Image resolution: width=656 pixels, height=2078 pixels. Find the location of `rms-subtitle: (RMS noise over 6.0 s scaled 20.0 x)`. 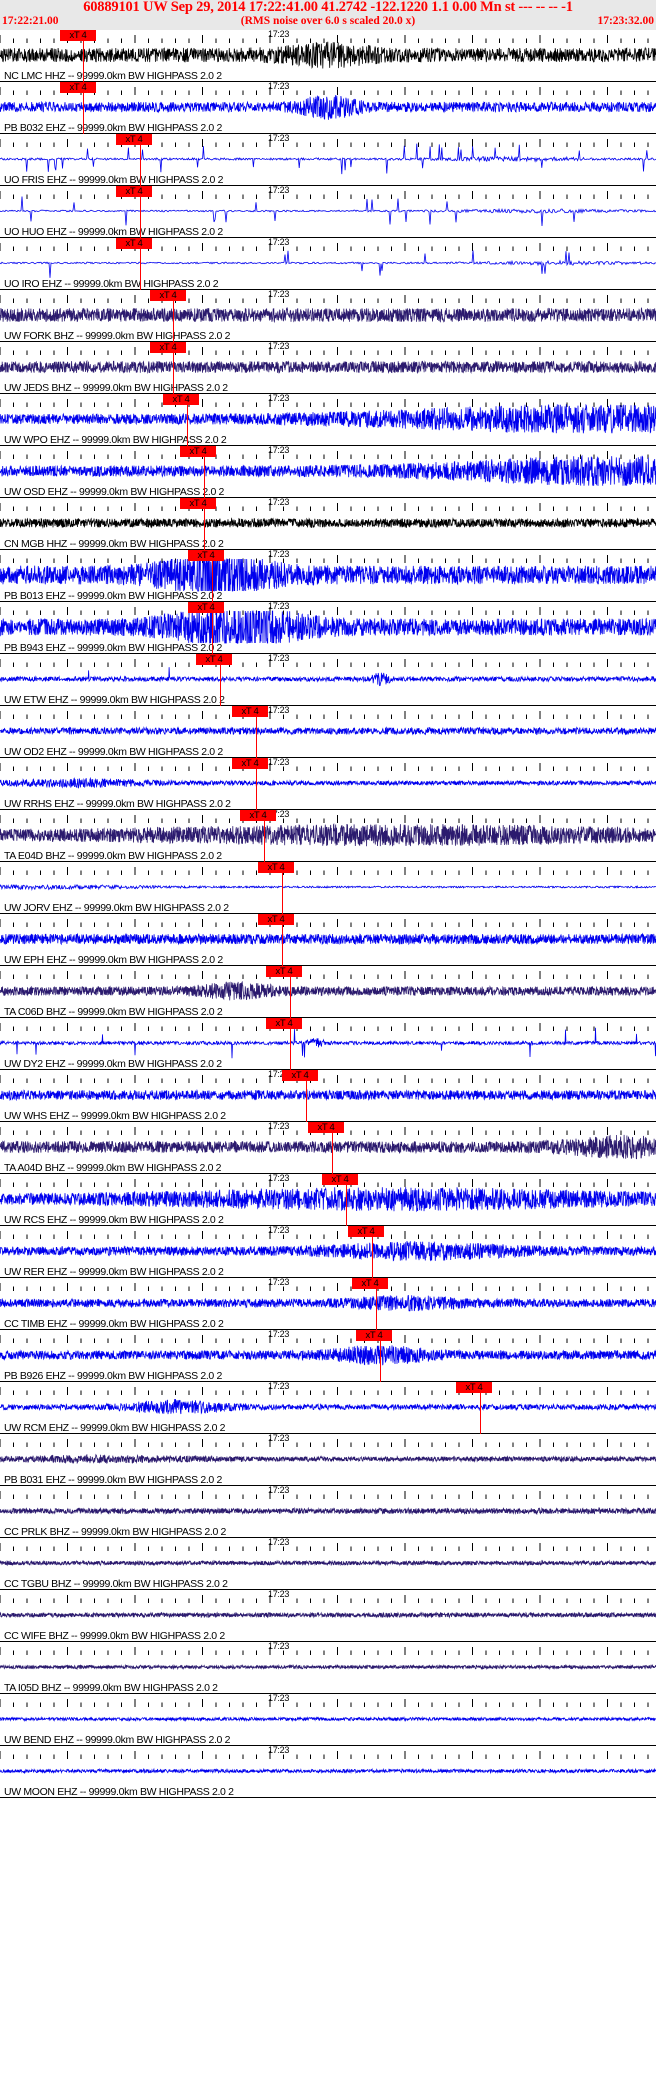

rms-subtitle: (RMS noise over 6.0 s scaled 20.0 x) is located at coordinates (328, 21).